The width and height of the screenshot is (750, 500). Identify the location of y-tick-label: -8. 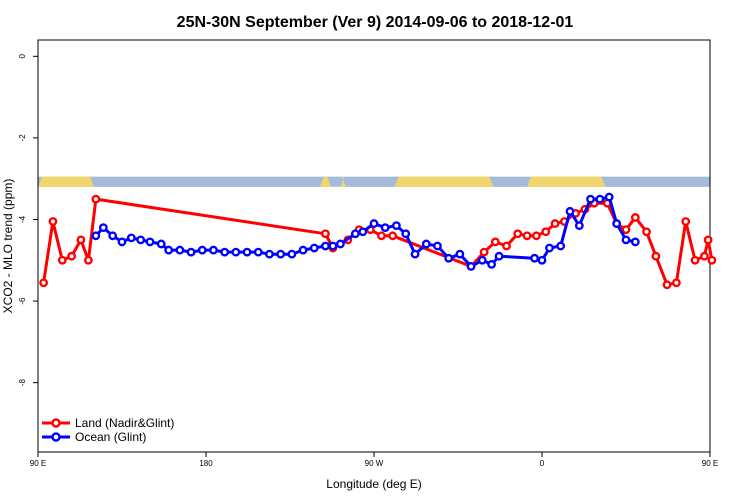
(22, 383).